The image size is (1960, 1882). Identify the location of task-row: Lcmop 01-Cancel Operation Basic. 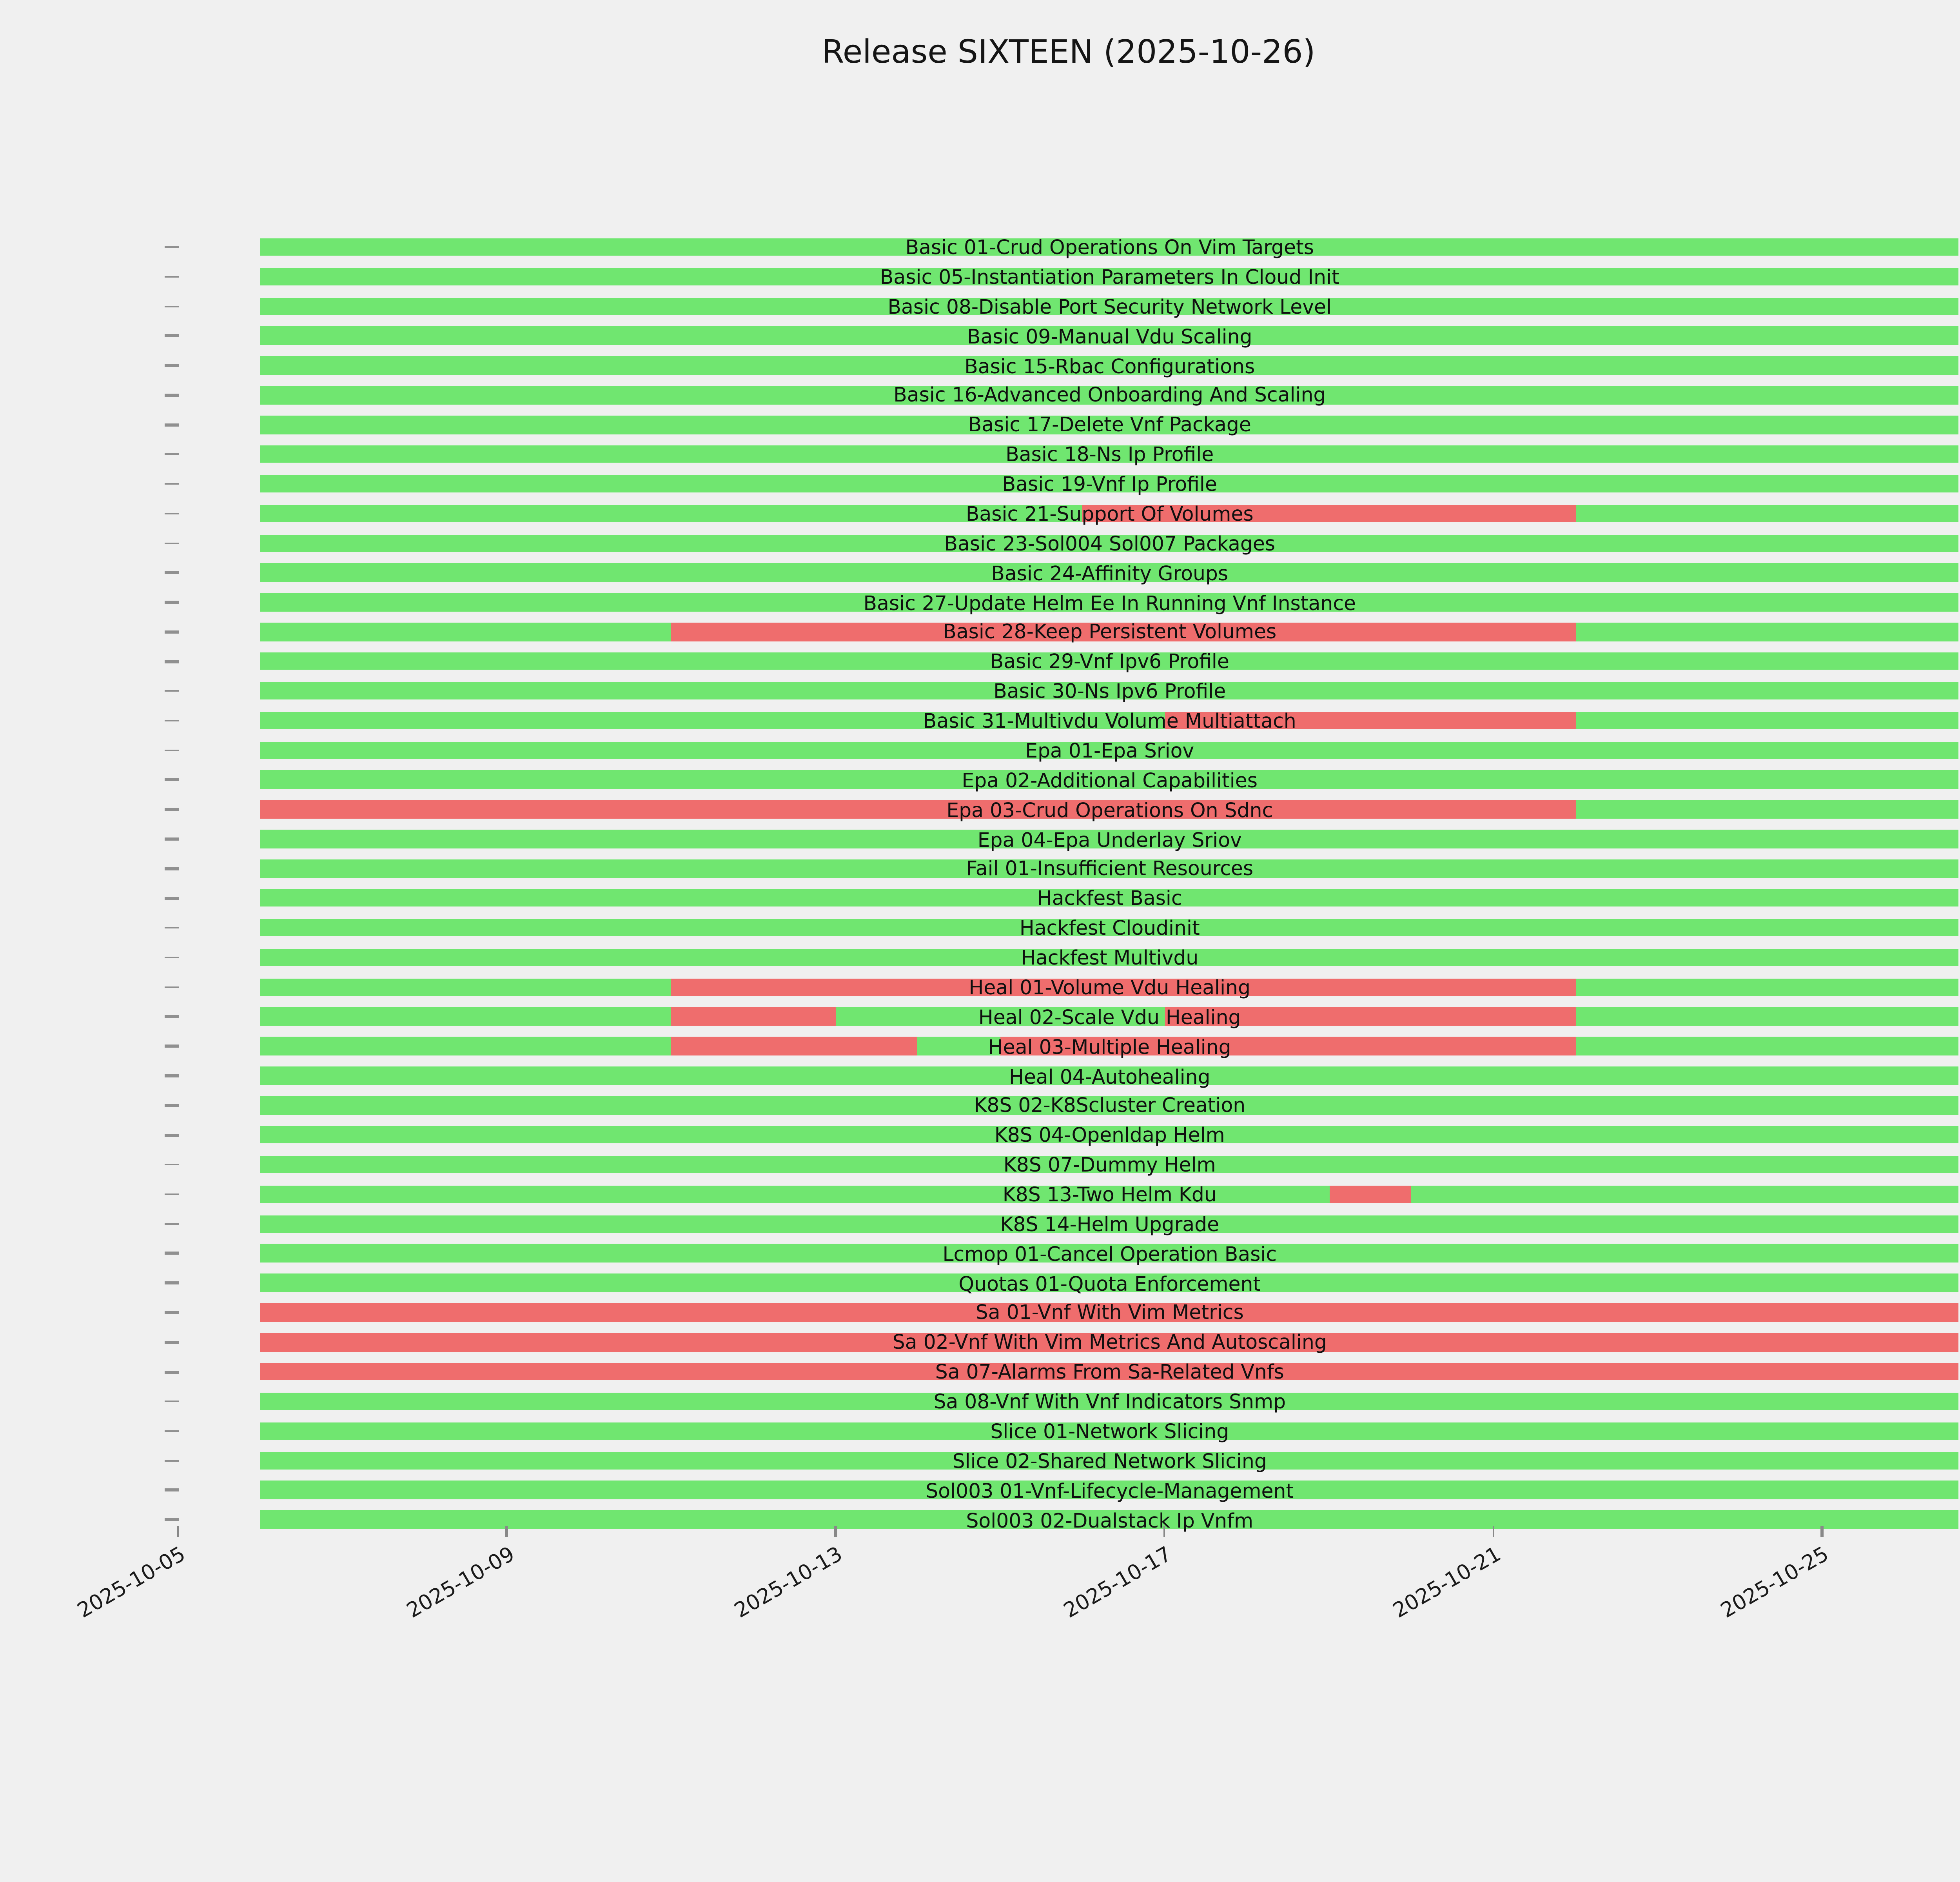
(980, 1253).